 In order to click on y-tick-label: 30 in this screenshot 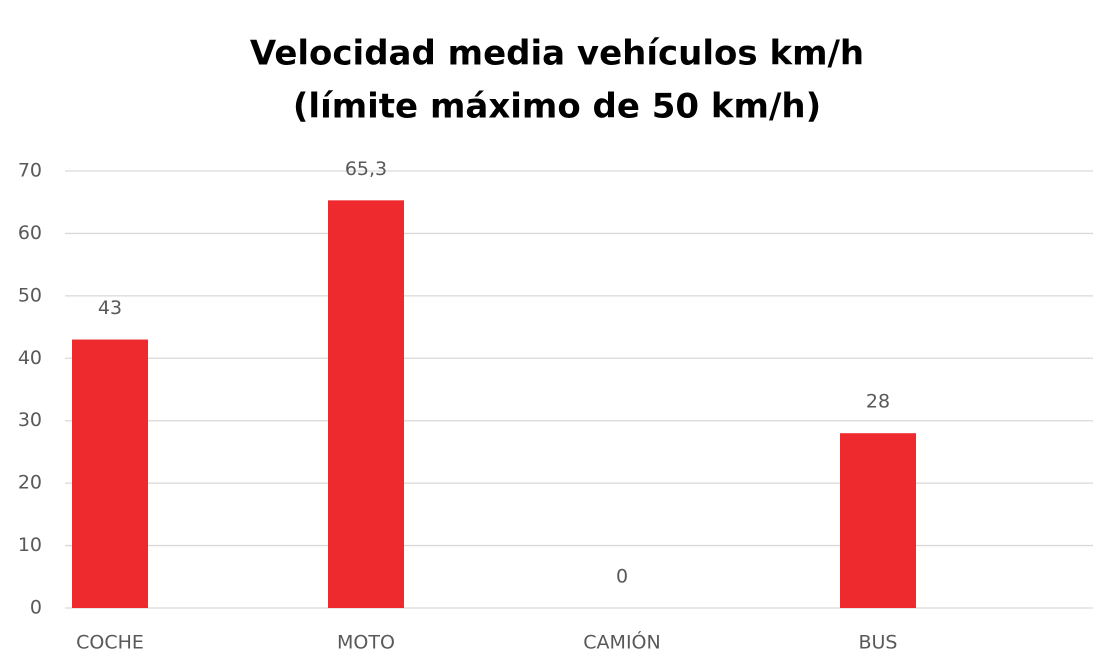, I will do `click(30, 420)`.